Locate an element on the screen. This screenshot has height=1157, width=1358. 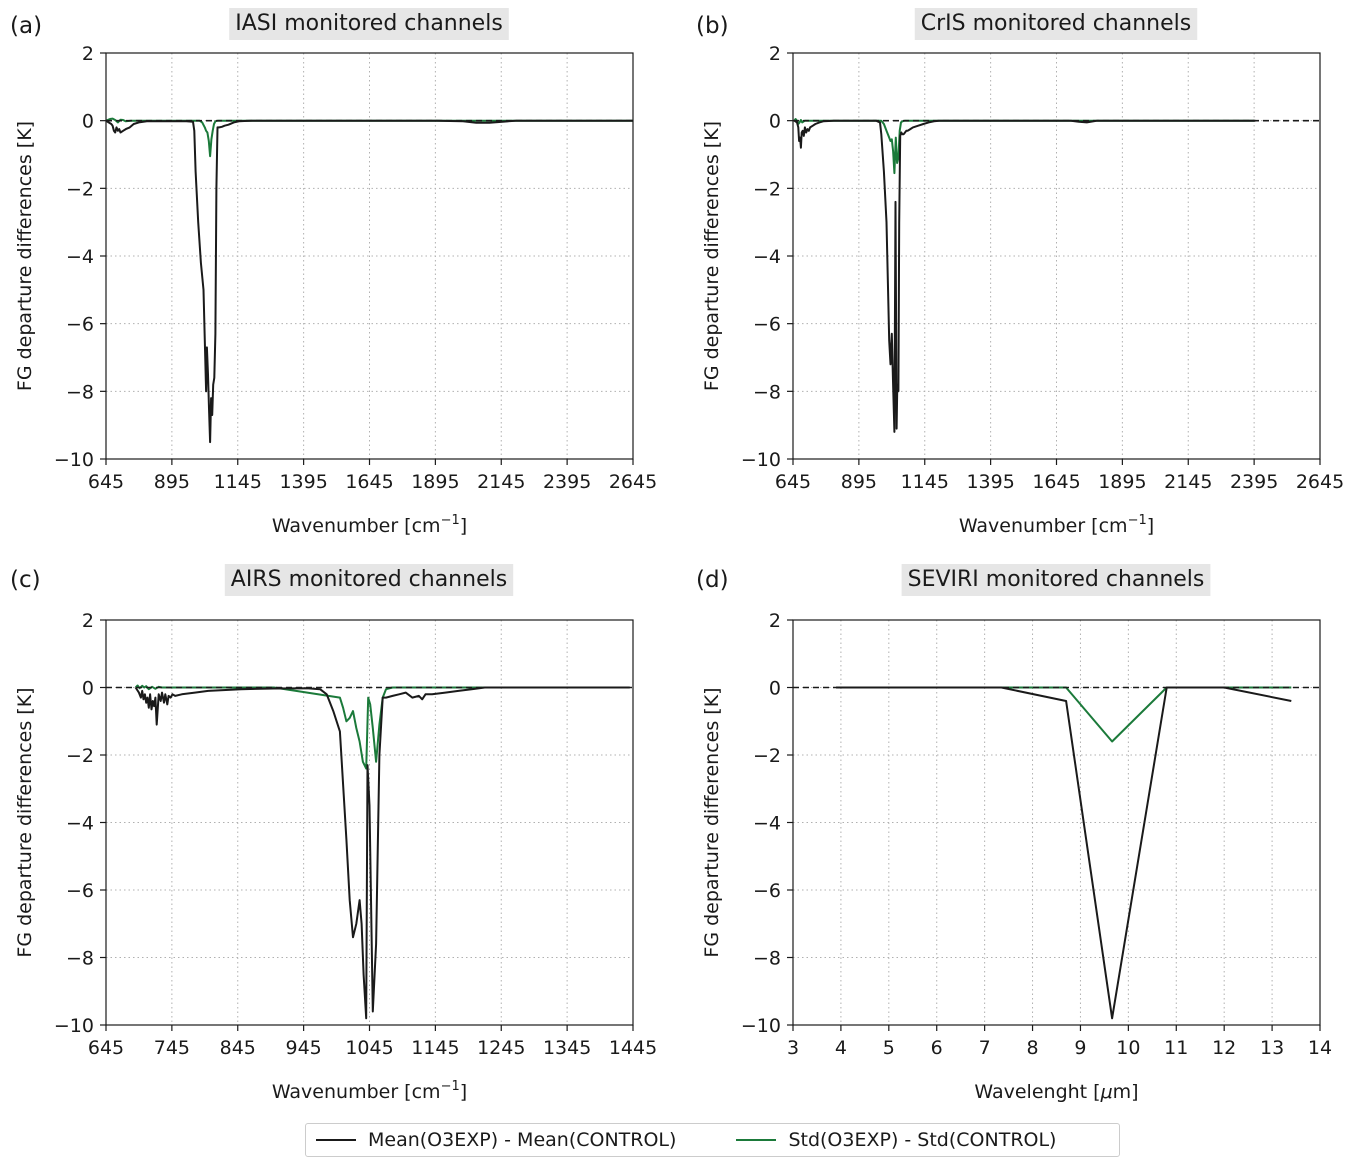
panel-c-series-mean is located at coordinates (382, 853).